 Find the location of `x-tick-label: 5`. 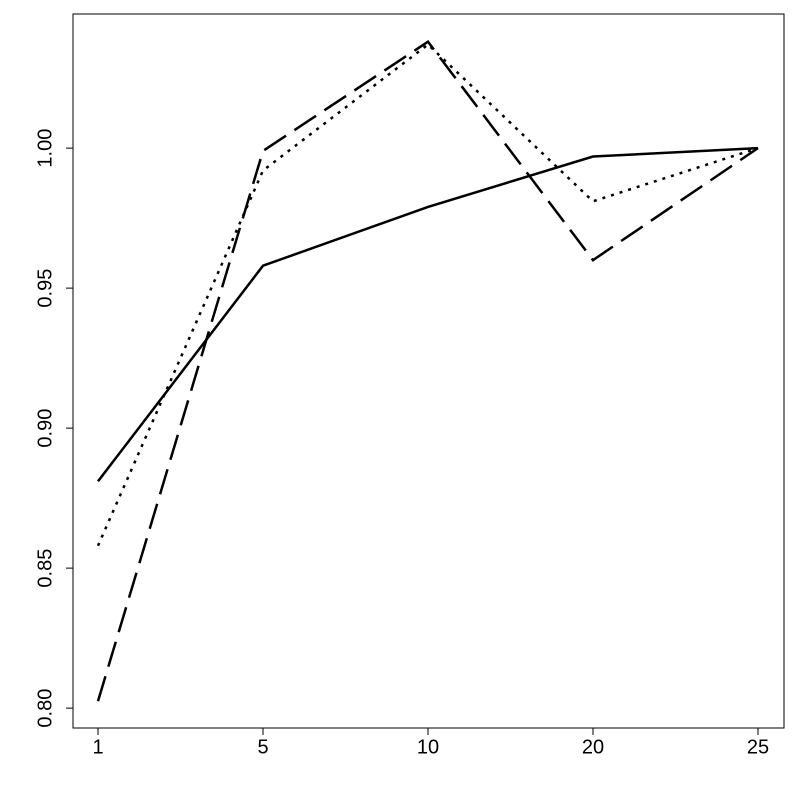

x-tick-label: 5 is located at coordinates (262, 747).